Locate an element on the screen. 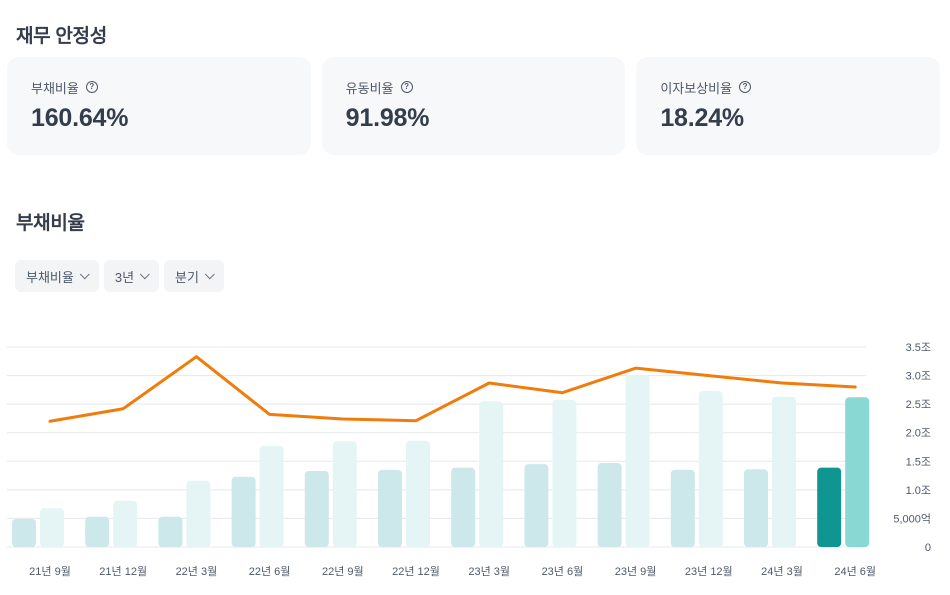 This screenshot has height=595, width=950. y-tick-label: 2.5조 is located at coordinates (918, 405).